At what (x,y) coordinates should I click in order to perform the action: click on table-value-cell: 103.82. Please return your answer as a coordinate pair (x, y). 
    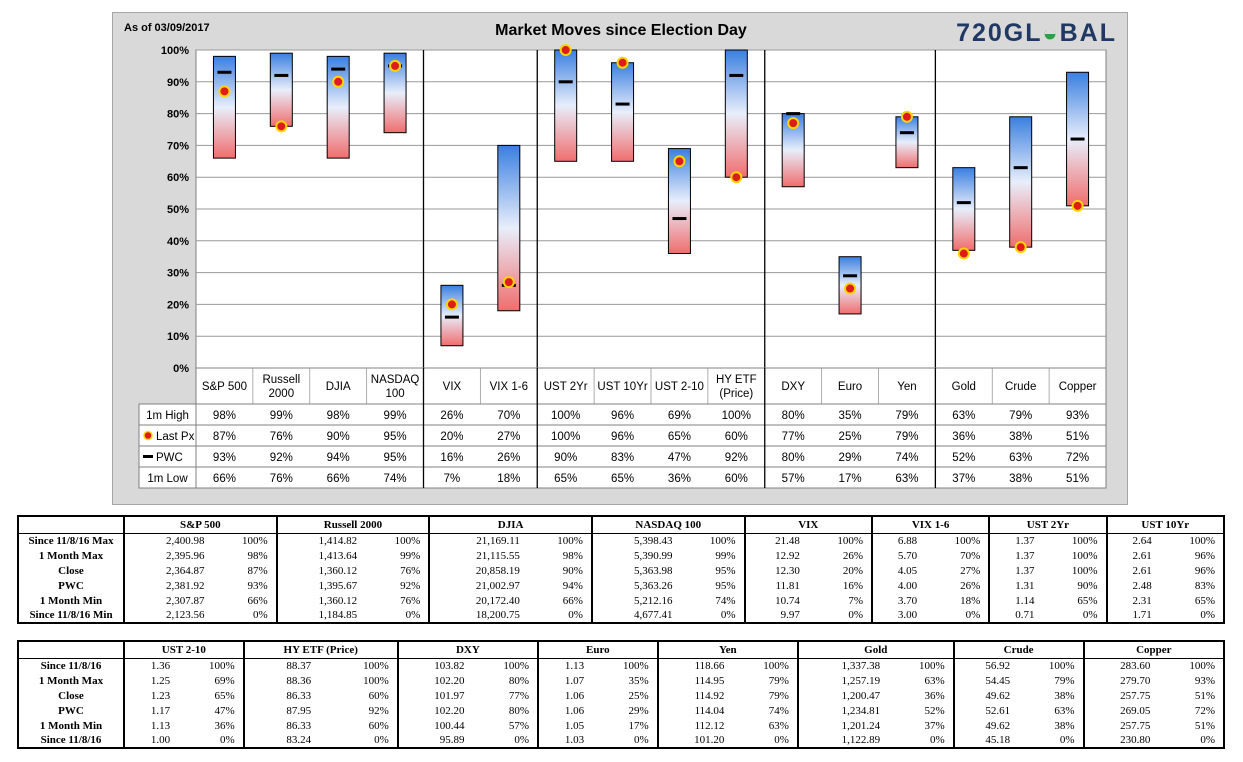
    Looking at the image, I should click on (449, 665).